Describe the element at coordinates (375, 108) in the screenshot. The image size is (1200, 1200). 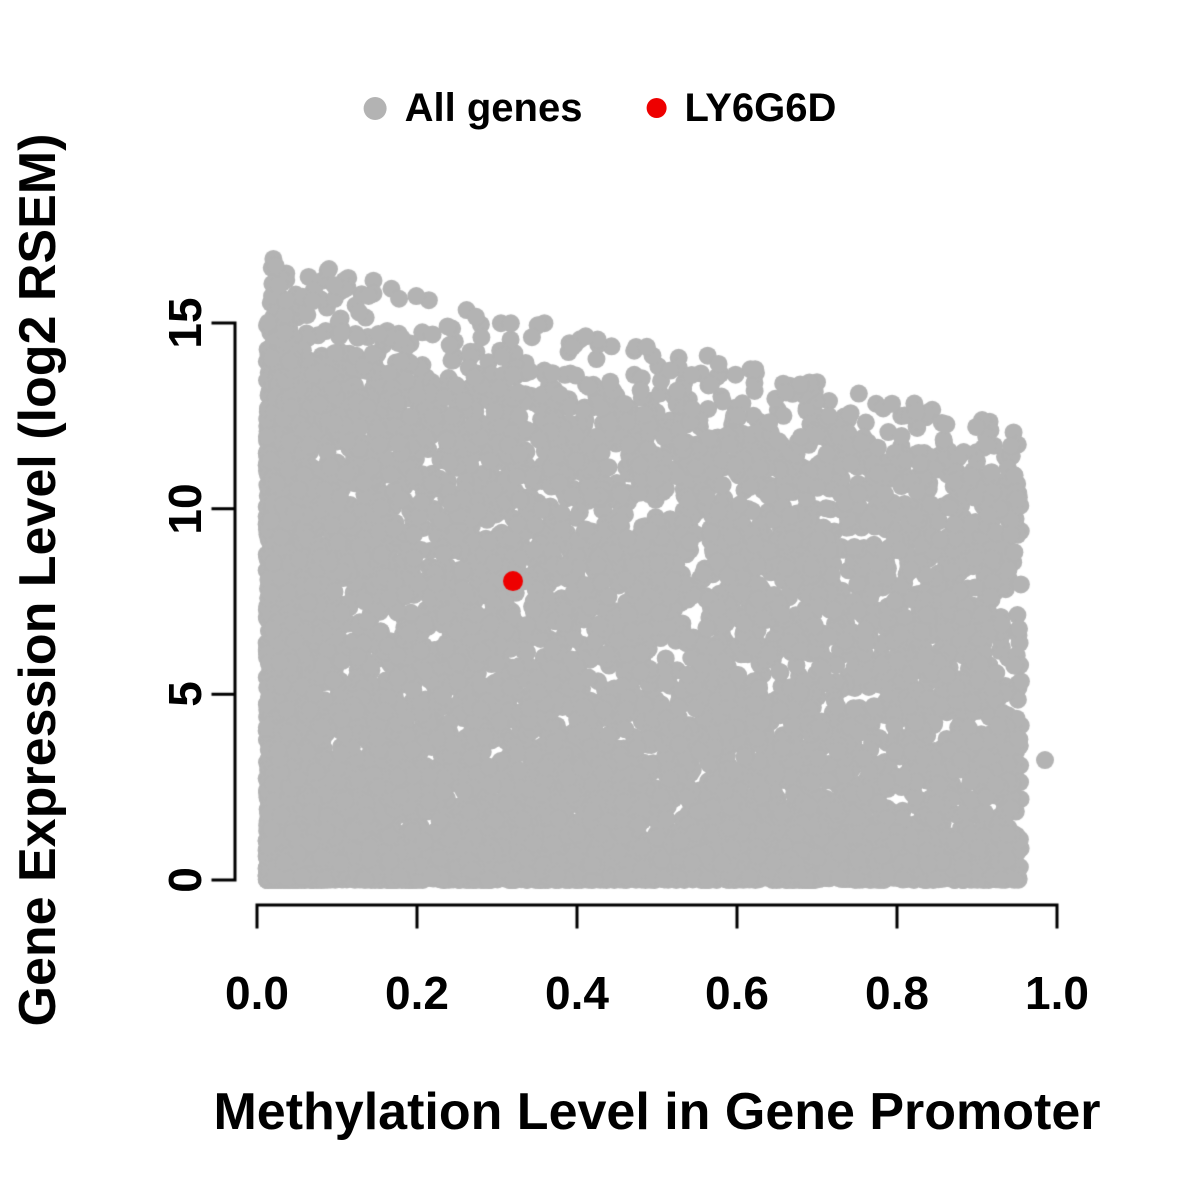
I see `all-genes-marker-icon` at that location.